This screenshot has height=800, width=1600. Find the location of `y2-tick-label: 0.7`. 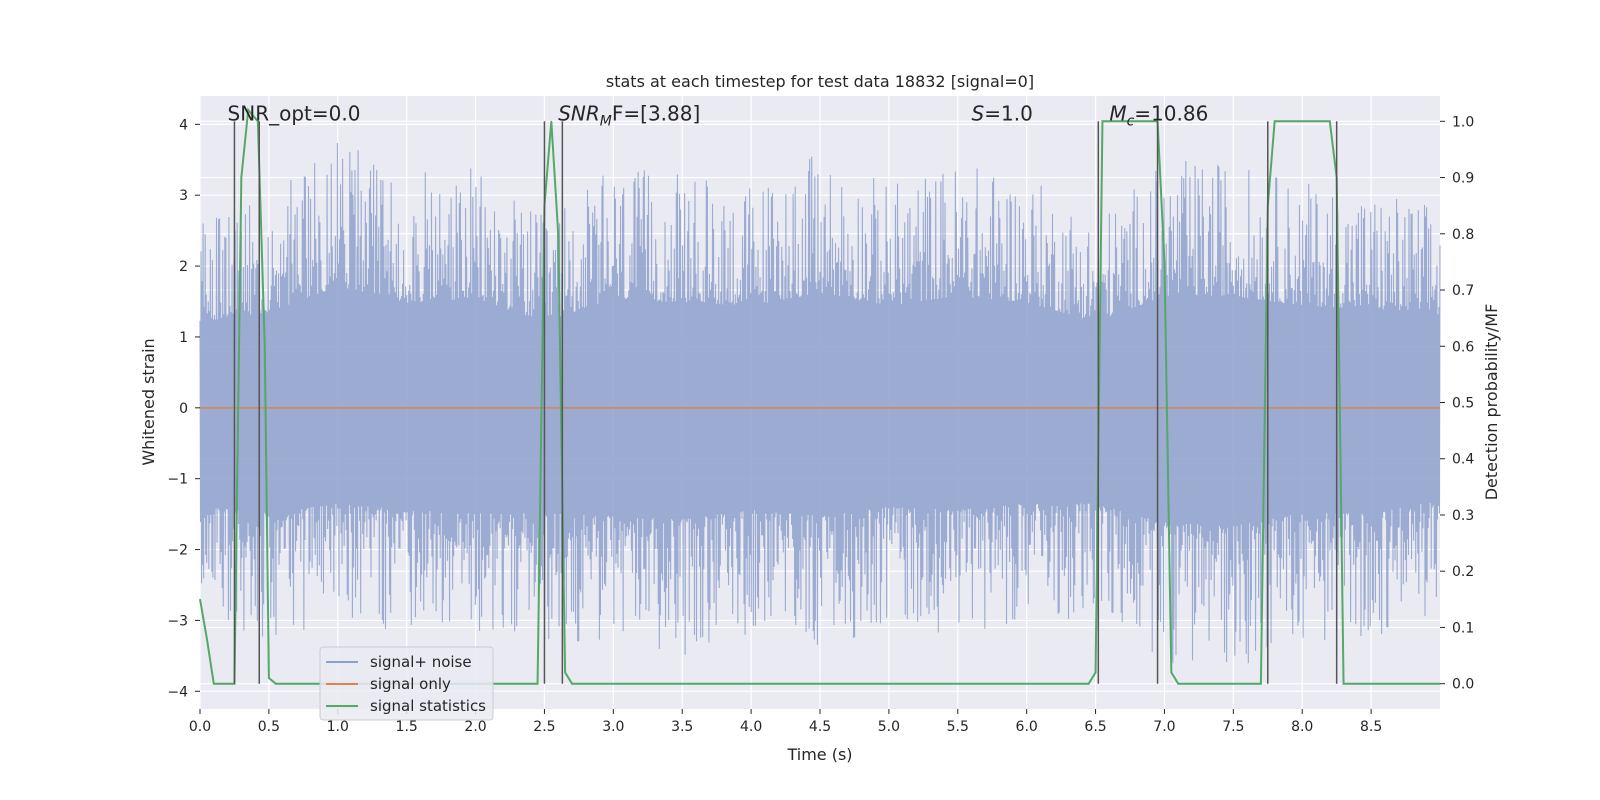

y2-tick-label: 0.7 is located at coordinates (1463, 291).